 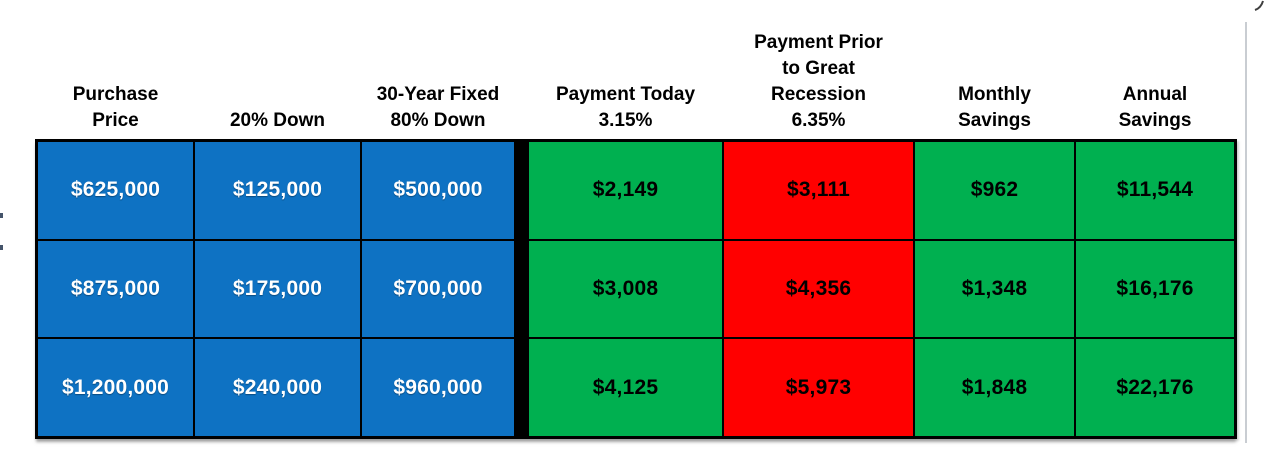 What do you see at coordinates (994, 107) in the screenshot?
I see `header-monthly-savings: Monthly Savings` at bounding box center [994, 107].